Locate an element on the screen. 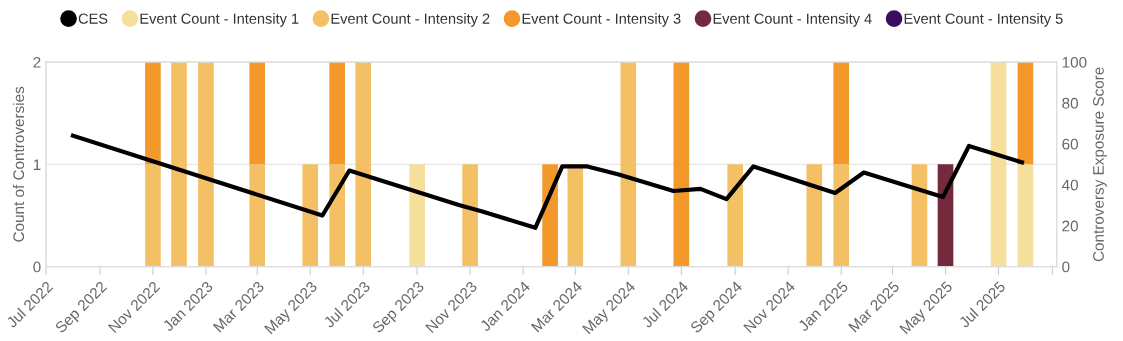  y2-tick-label: 0 is located at coordinates (1066, 267).